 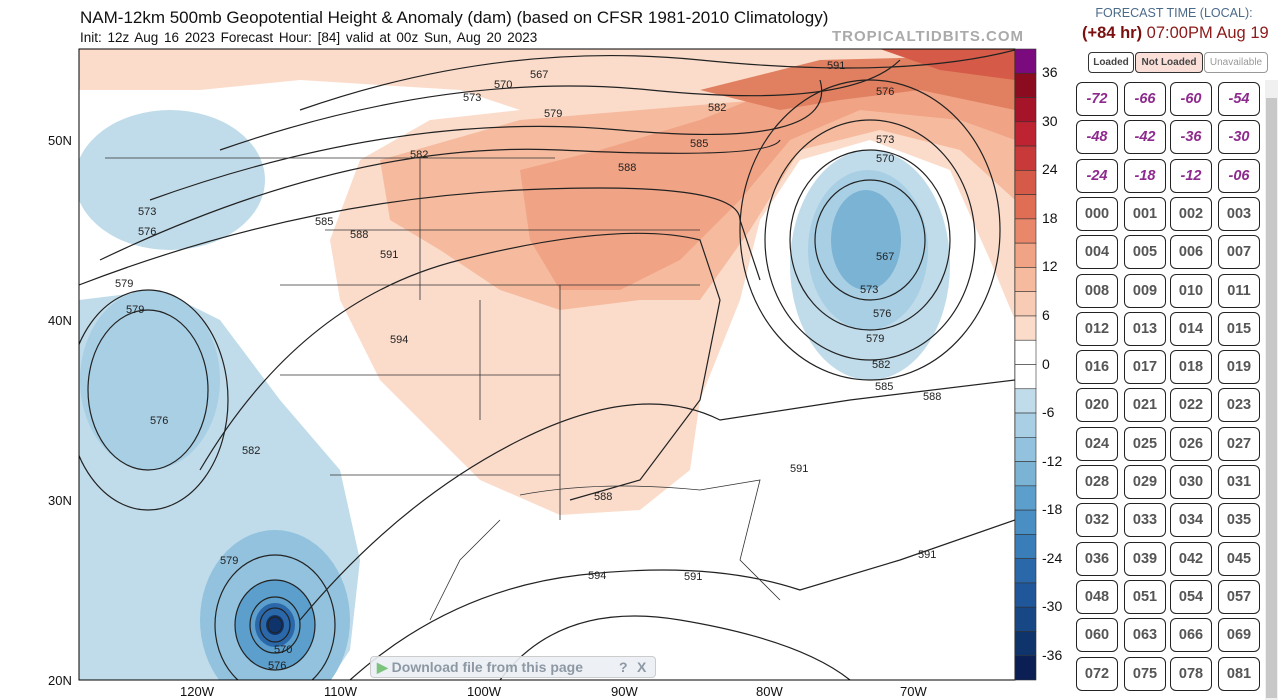 I want to click on forecast-hour-button: -42, so click(x=1145, y=137).